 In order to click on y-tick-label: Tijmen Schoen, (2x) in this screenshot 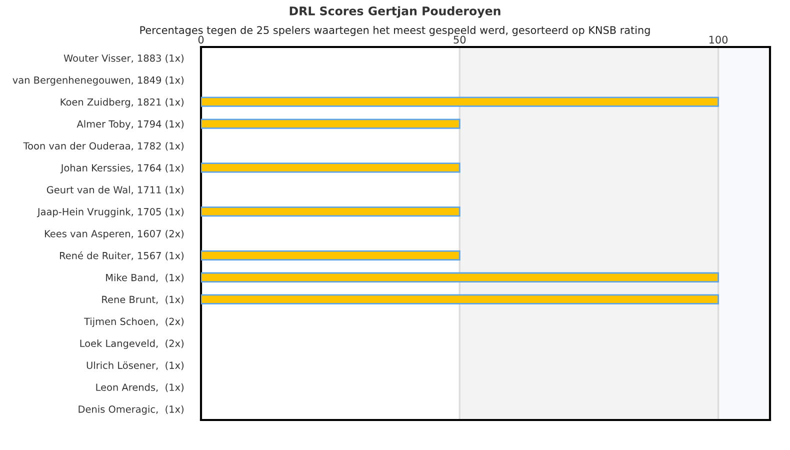, I will do `click(134, 322)`.